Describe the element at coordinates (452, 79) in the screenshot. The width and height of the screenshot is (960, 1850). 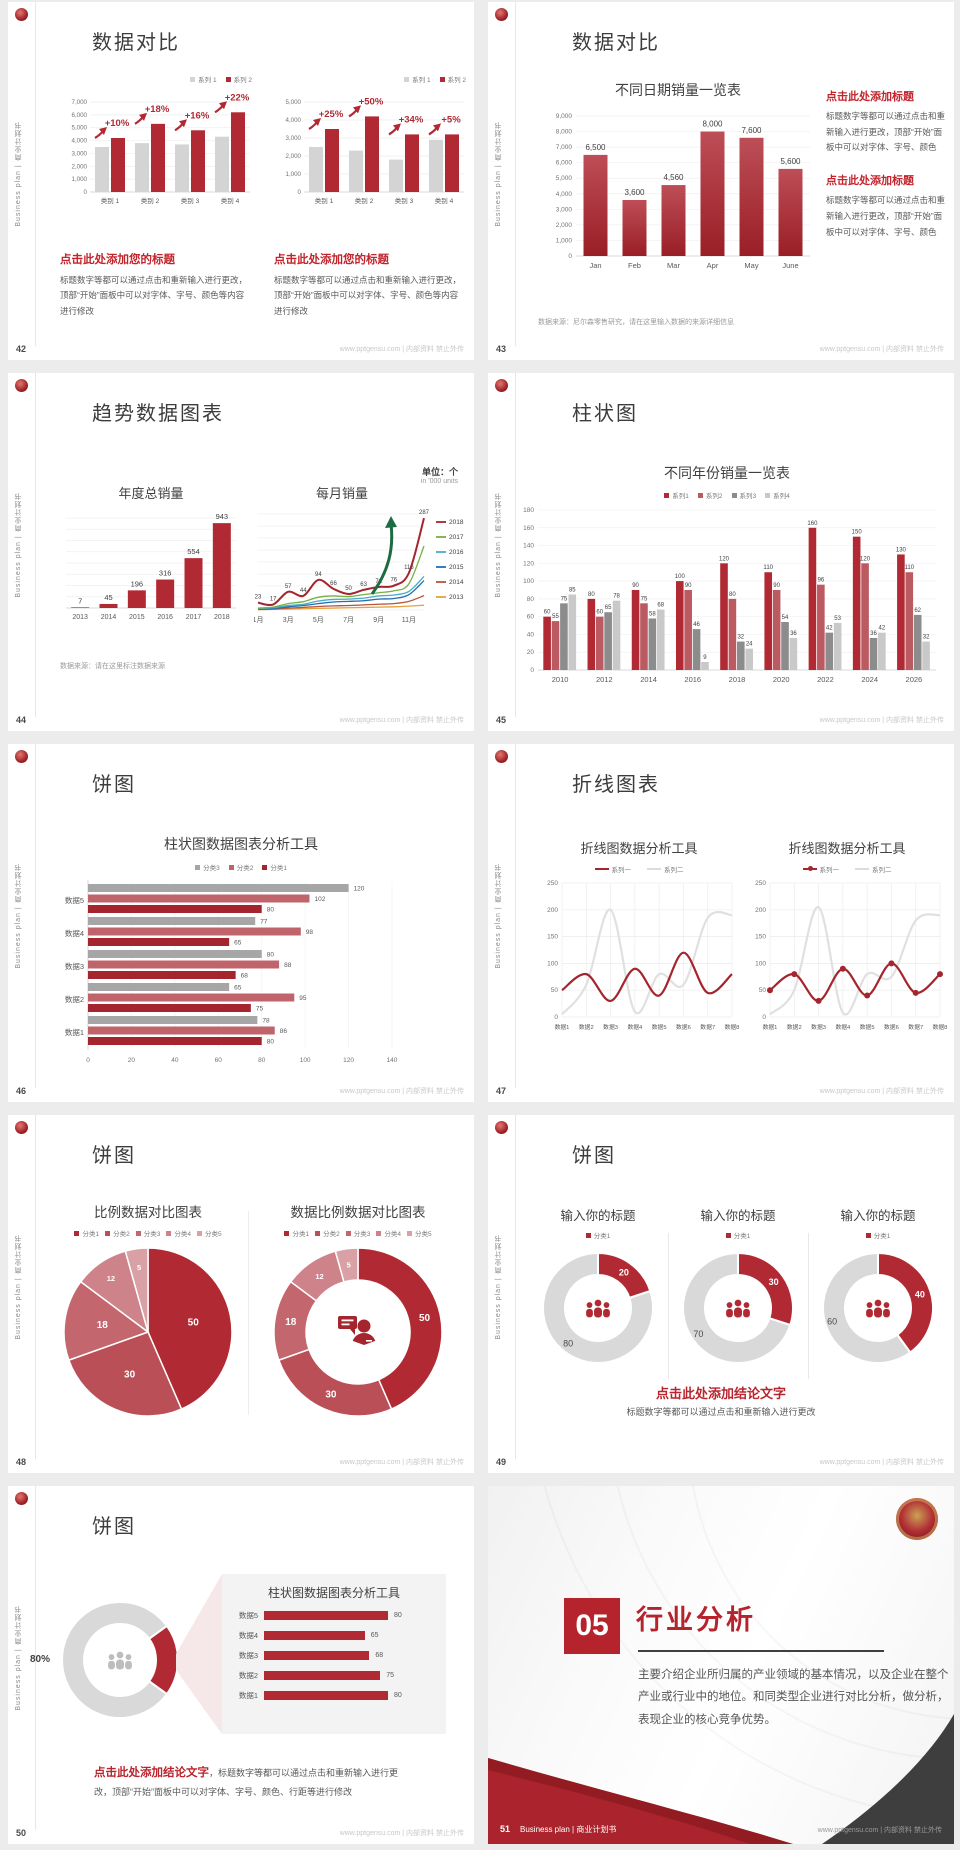
I see `legend-item: 系列 2` at that location.